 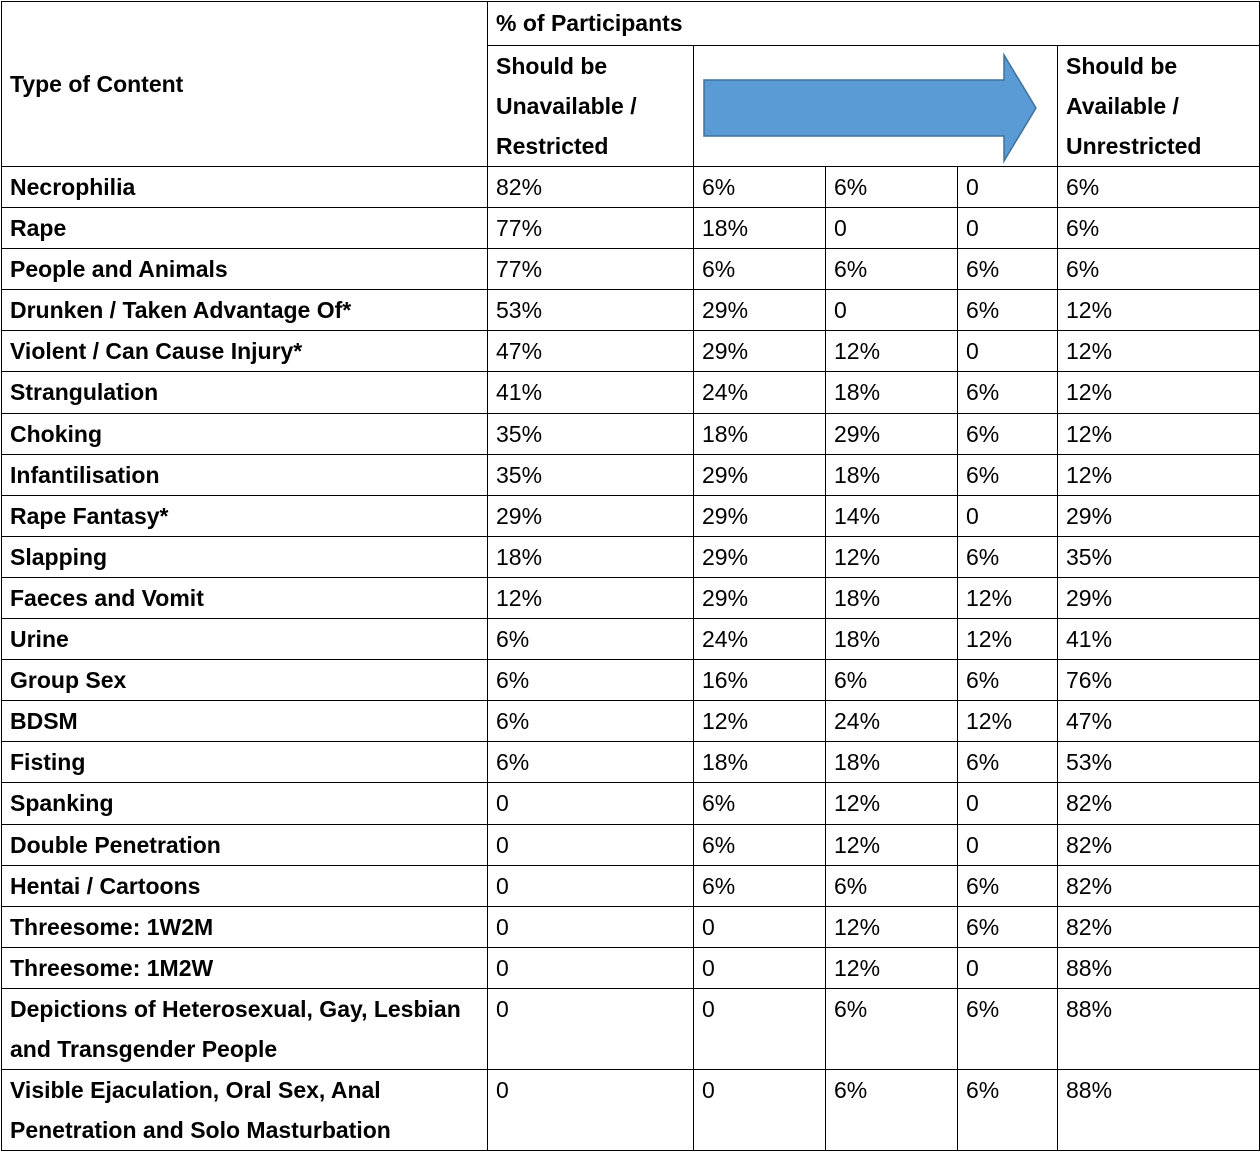 What do you see at coordinates (630, 967) in the screenshot?
I see `table-row: Threesome: 1M2W 0 0 12% 0 88%` at bounding box center [630, 967].